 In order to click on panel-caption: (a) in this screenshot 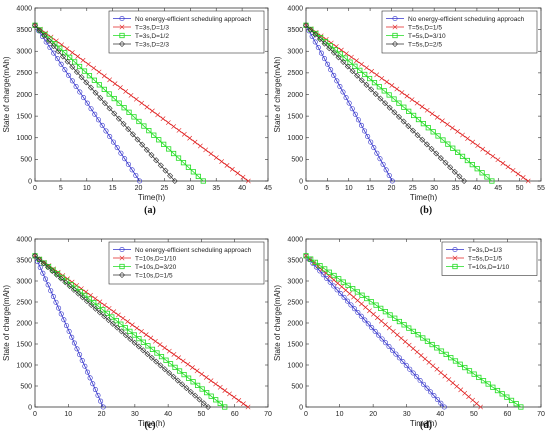, I will do `click(150, 210)`.